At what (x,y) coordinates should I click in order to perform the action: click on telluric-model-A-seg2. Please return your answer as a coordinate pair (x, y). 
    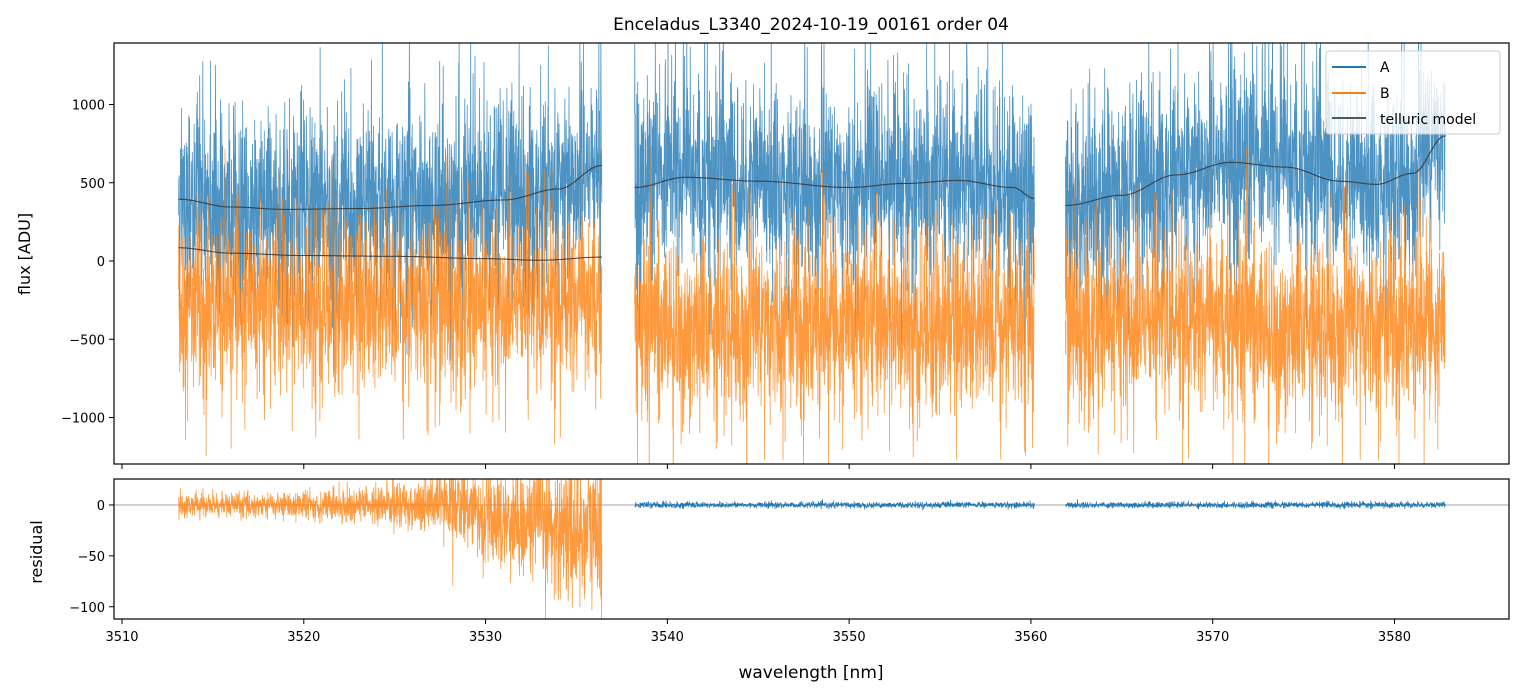
    Looking at the image, I should click on (834, 187).